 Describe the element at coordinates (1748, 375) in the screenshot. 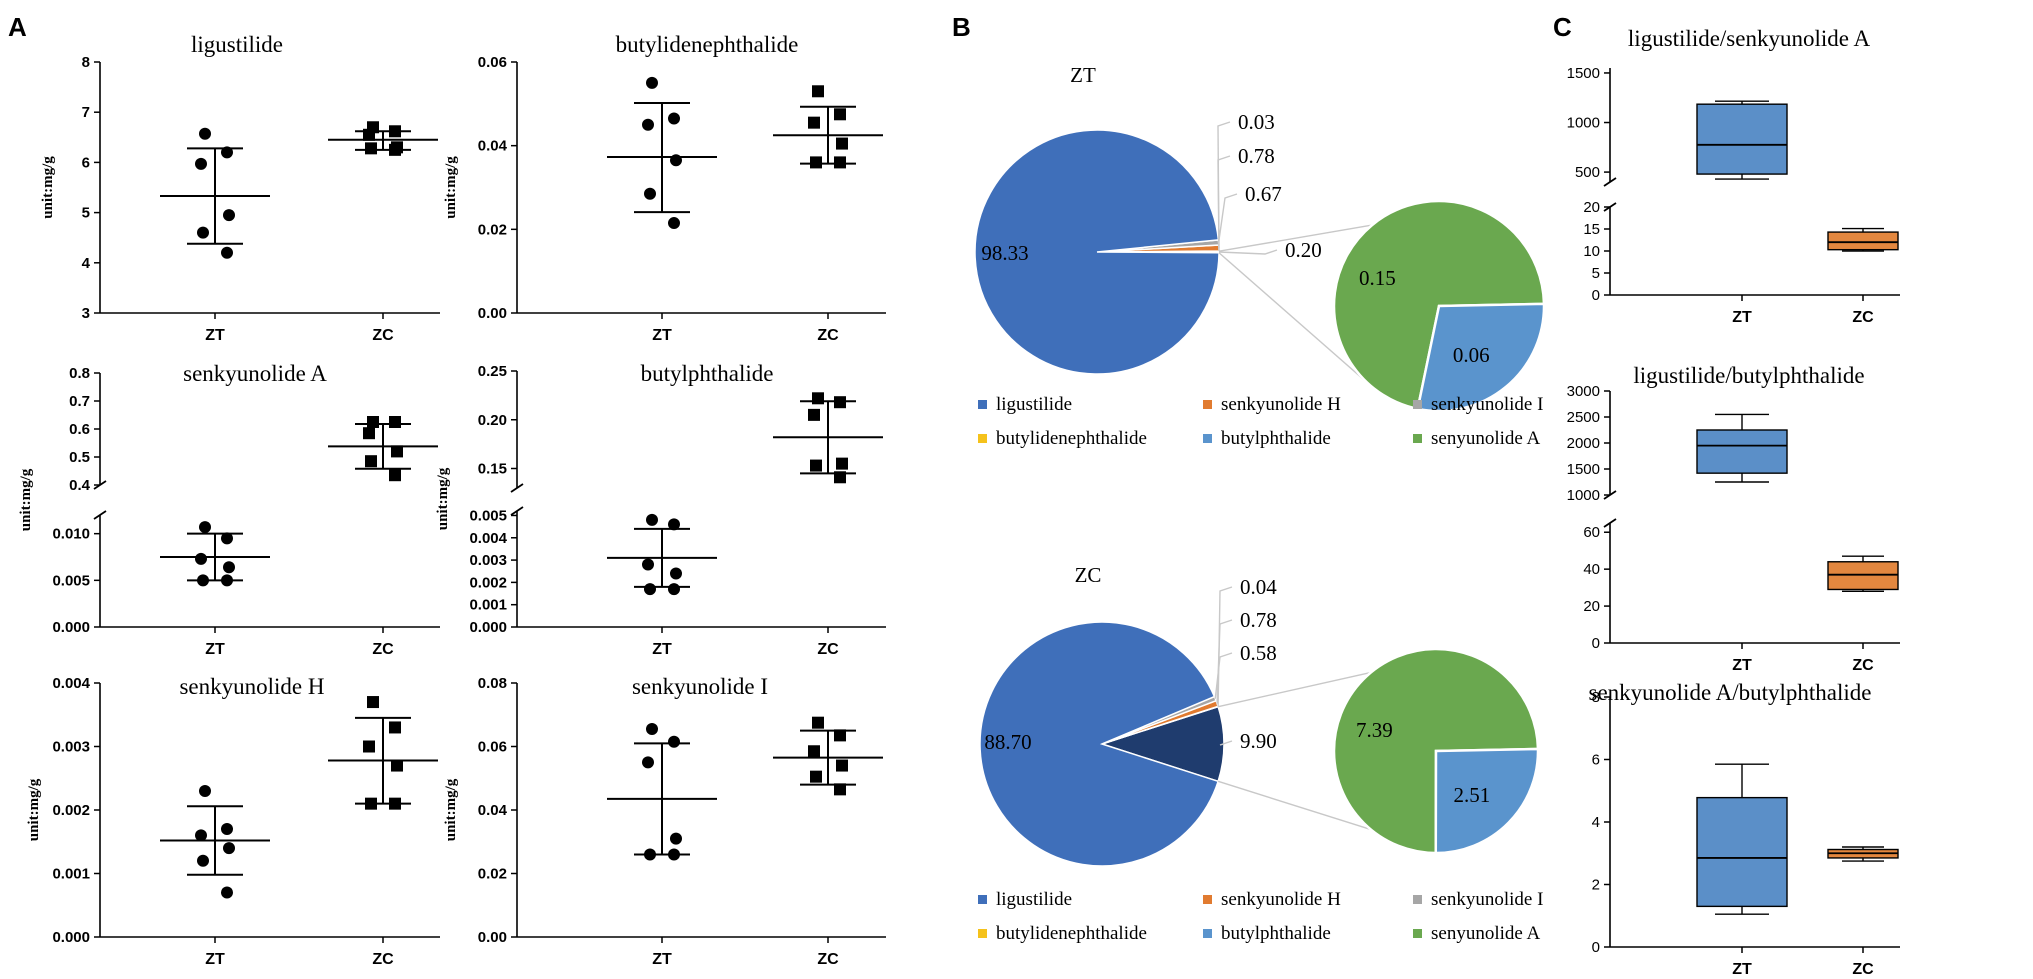

I see `chart-title: ligustilide/butylphthalide` at that location.